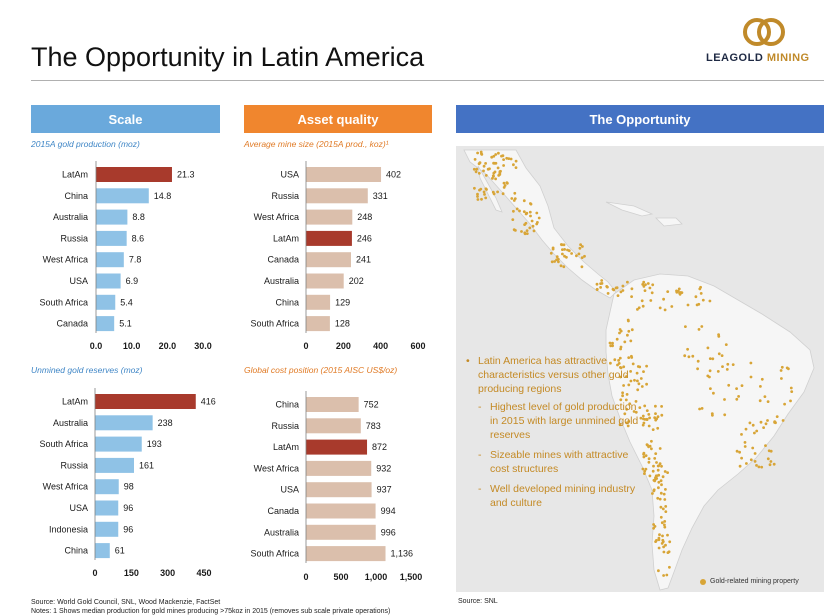 The width and height of the screenshot is (838, 615). Describe the element at coordinates (125, 119) in the screenshot. I see `scale-header: Scale` at that location.